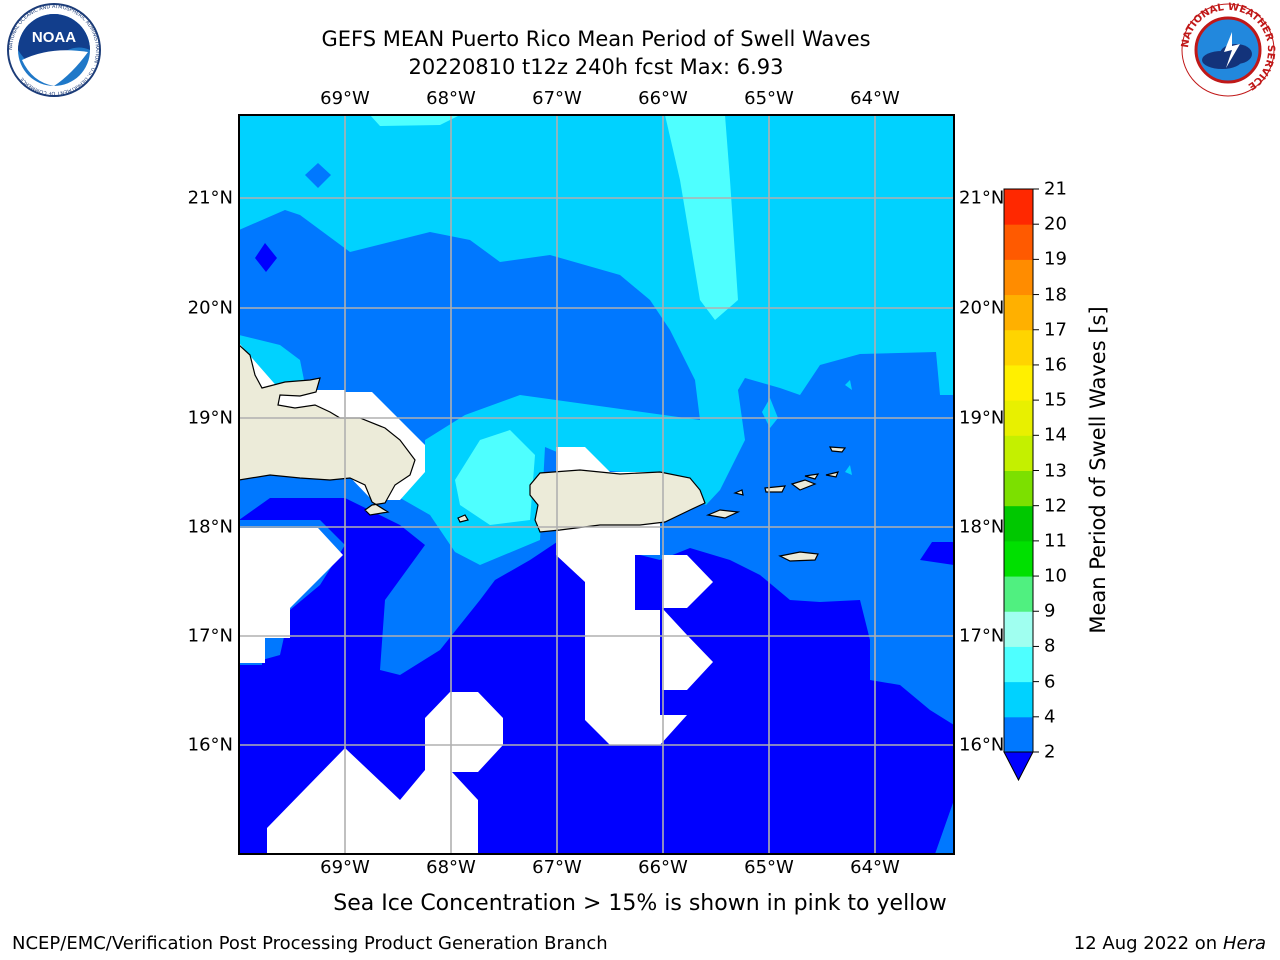 Image resolution: width=1280 pixels, height=960 pixels. What do you see at coordinates (769, 867) in the screenshot?
I see `lon-label-bottom-65: 65°W` at bounding box center [769, 867].